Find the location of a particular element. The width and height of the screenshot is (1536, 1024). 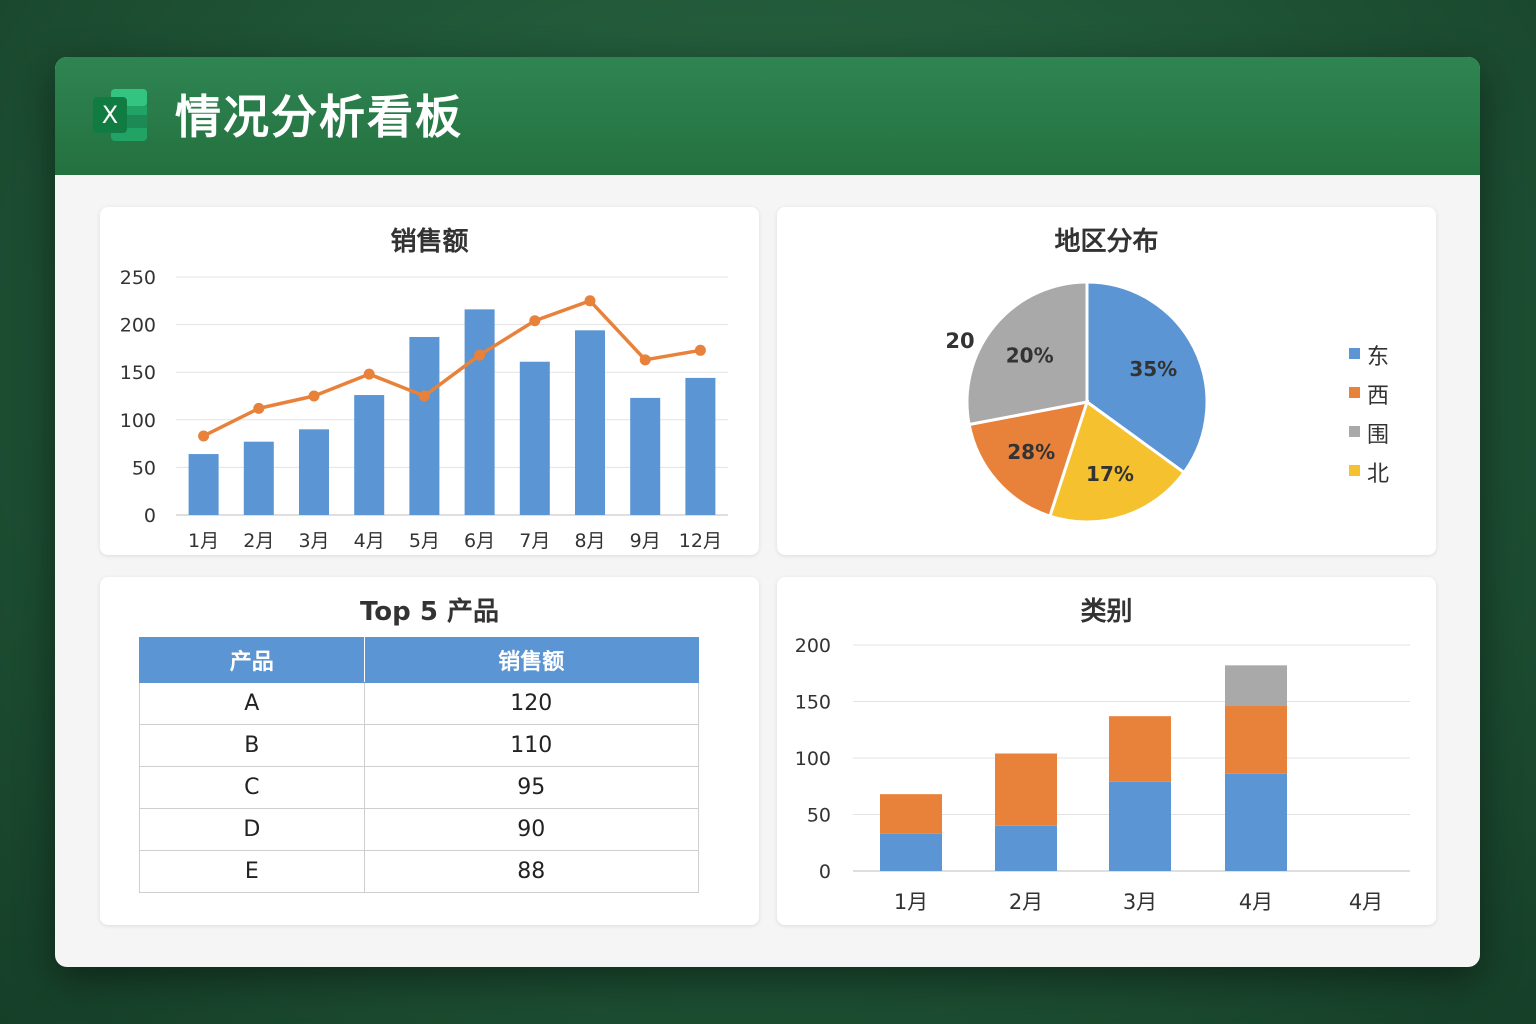

x-tick-label: 7月 is located at coordinates (534, 541).